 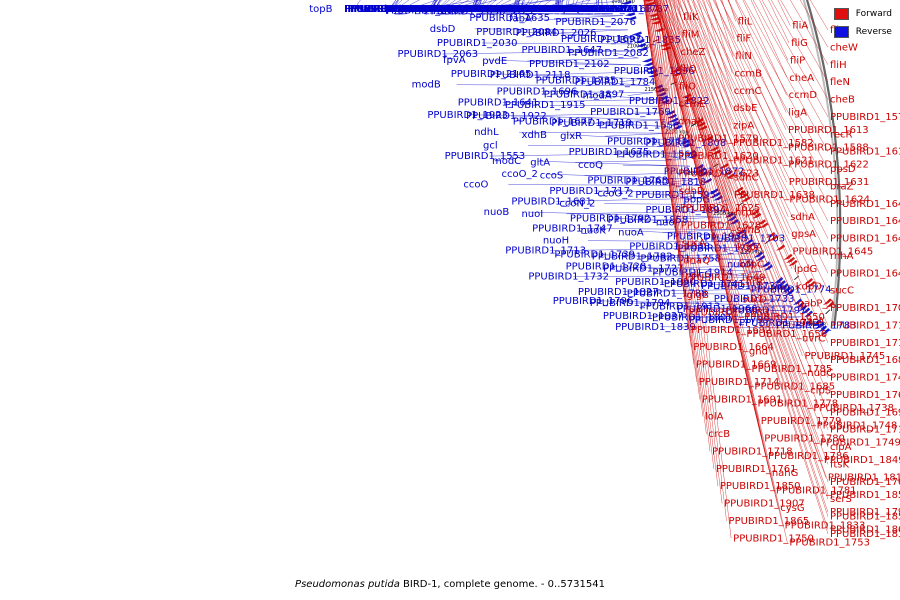 What do you see at coordinates (862, 14) in the screenshot?
I see `legend-forward: Forward` at bounding box center [862, 14].